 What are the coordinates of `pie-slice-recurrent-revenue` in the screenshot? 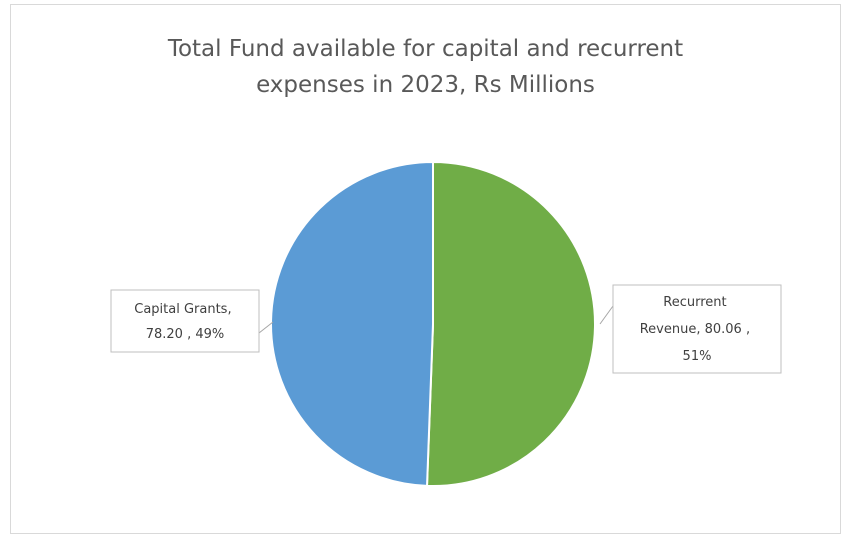 It's located at (510, 323).